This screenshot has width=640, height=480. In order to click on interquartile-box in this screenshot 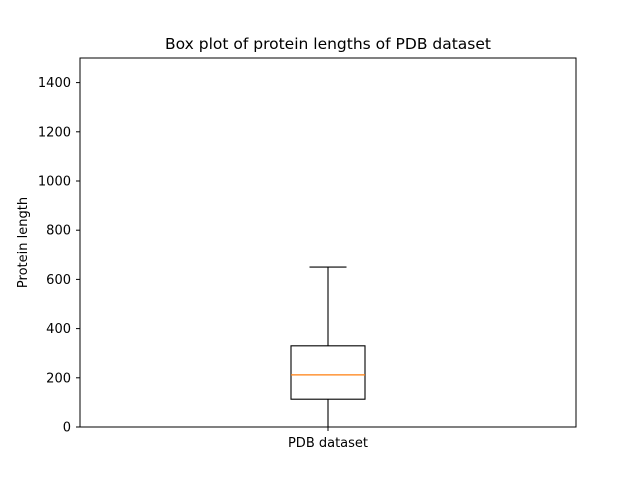, I will do `click(328, 372)`.